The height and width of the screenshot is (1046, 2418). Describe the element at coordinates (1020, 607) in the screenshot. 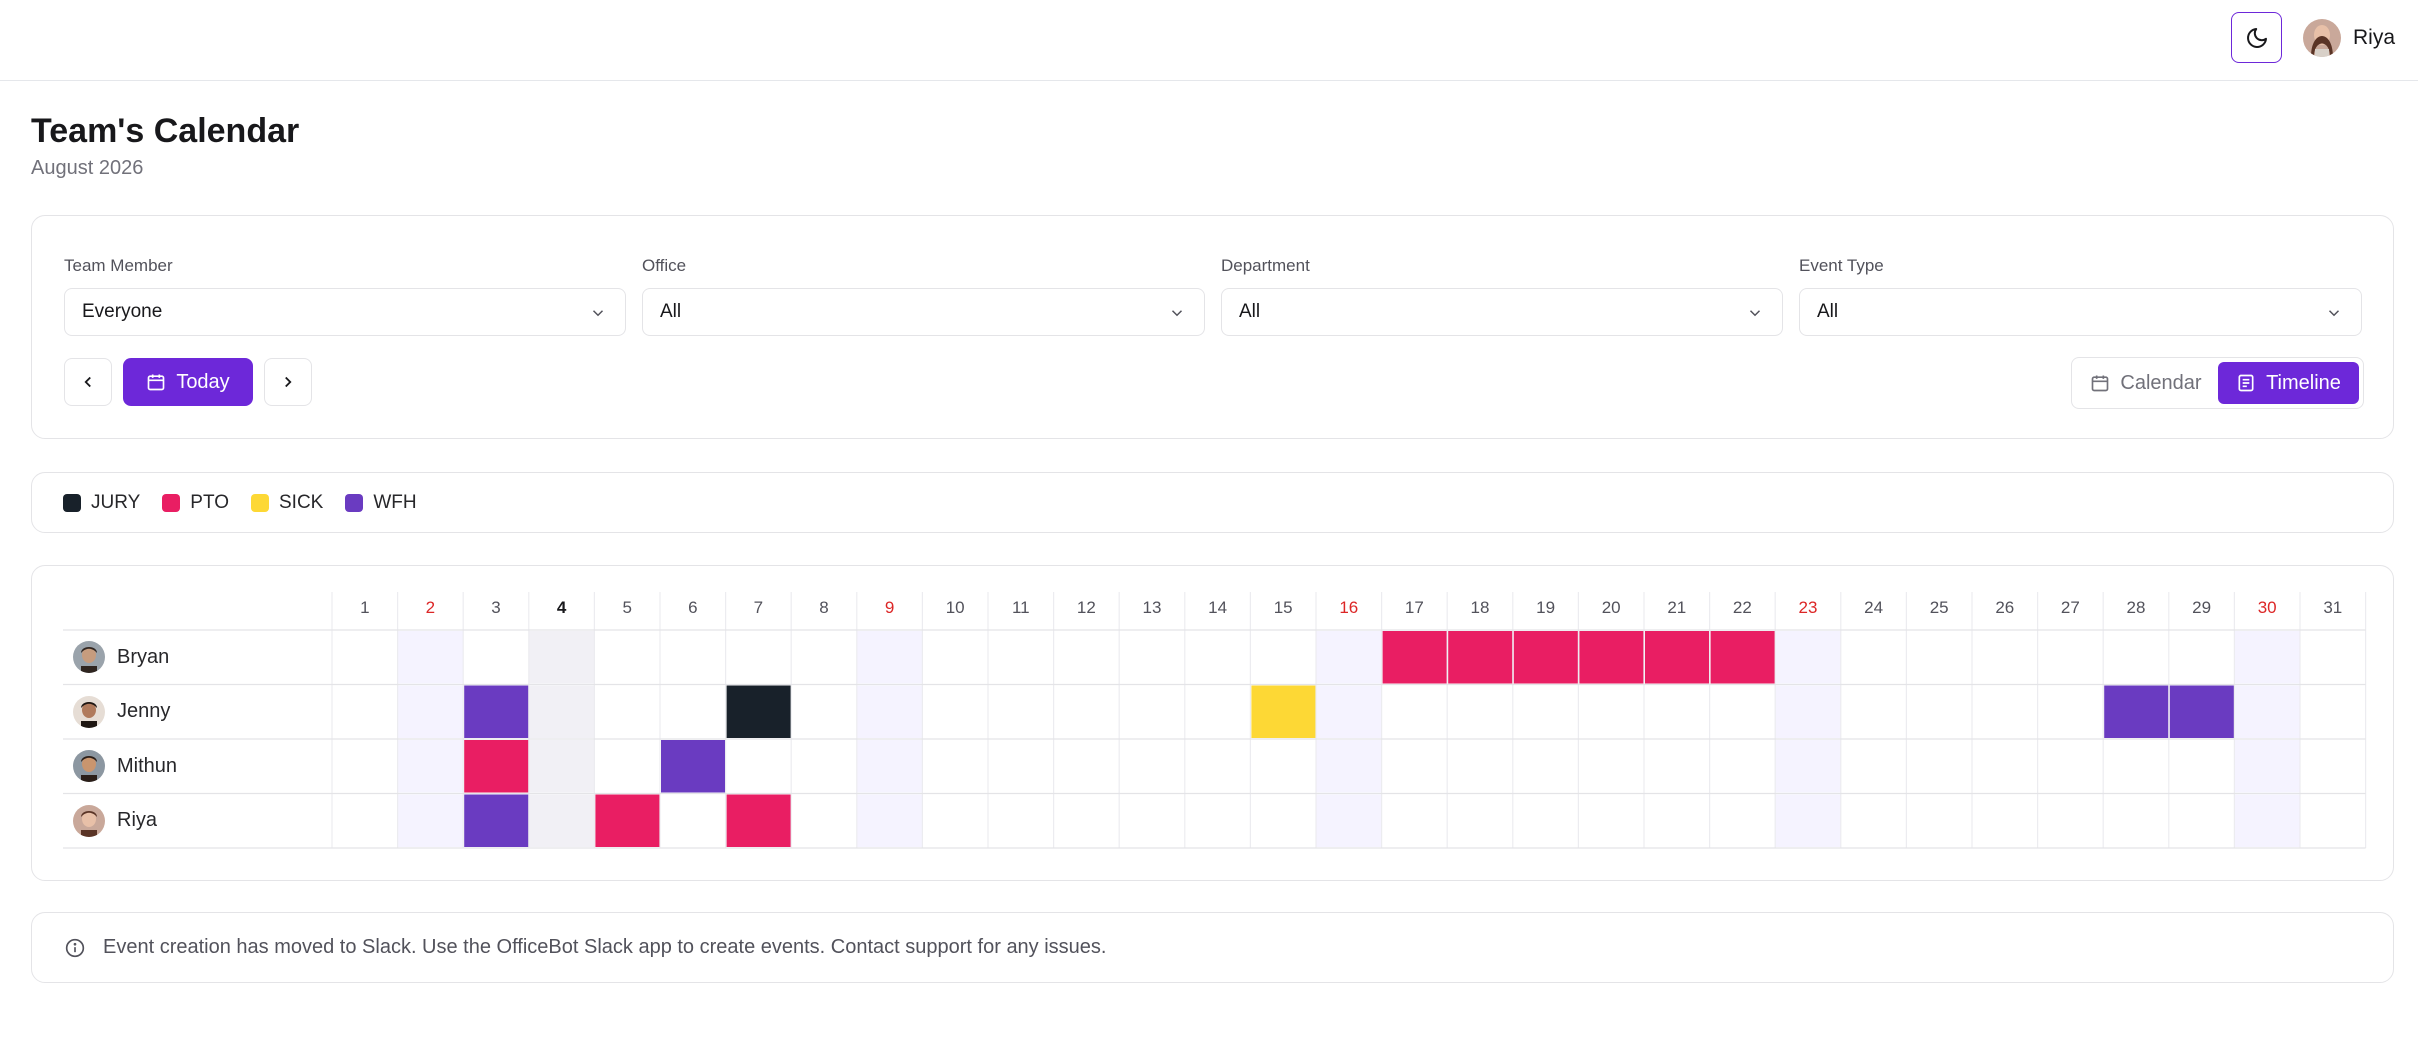

I see `day-header-label: 11` at that location.